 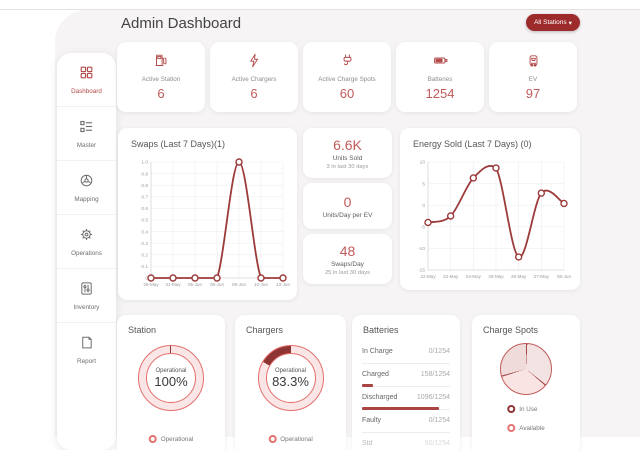 What do you see at coordinates (406, 352) in the screenshot?
I see `battery-row: In Charge 0/1254` at bounding box center [406, 352].